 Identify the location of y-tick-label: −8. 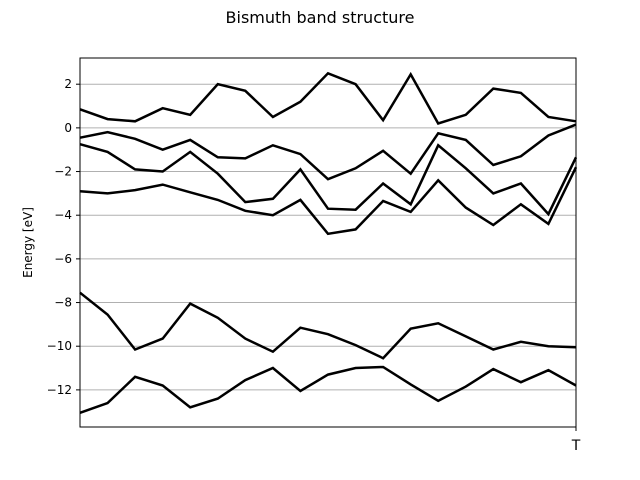
(63, 303).